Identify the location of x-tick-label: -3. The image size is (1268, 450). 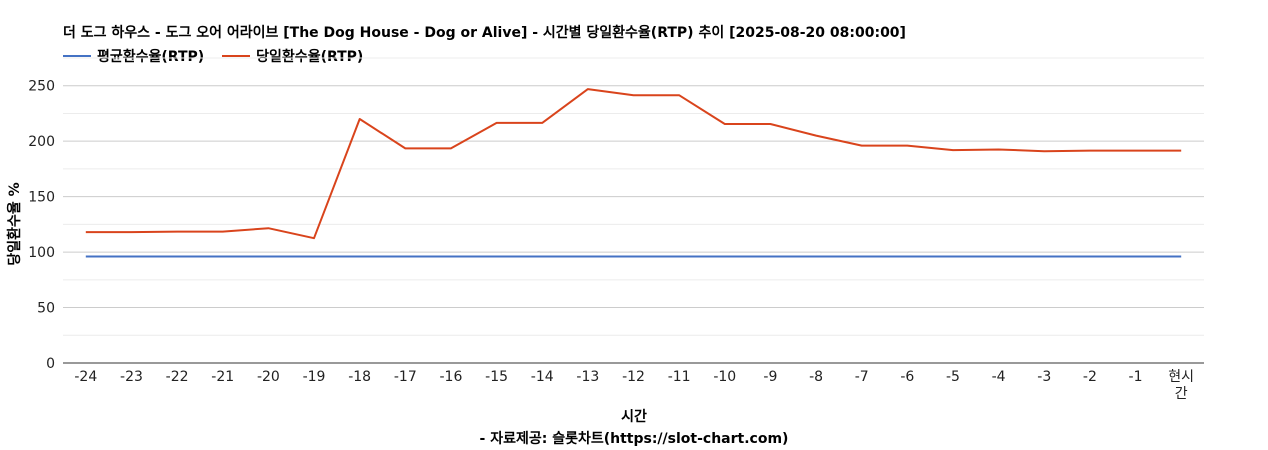
(1044, 377).